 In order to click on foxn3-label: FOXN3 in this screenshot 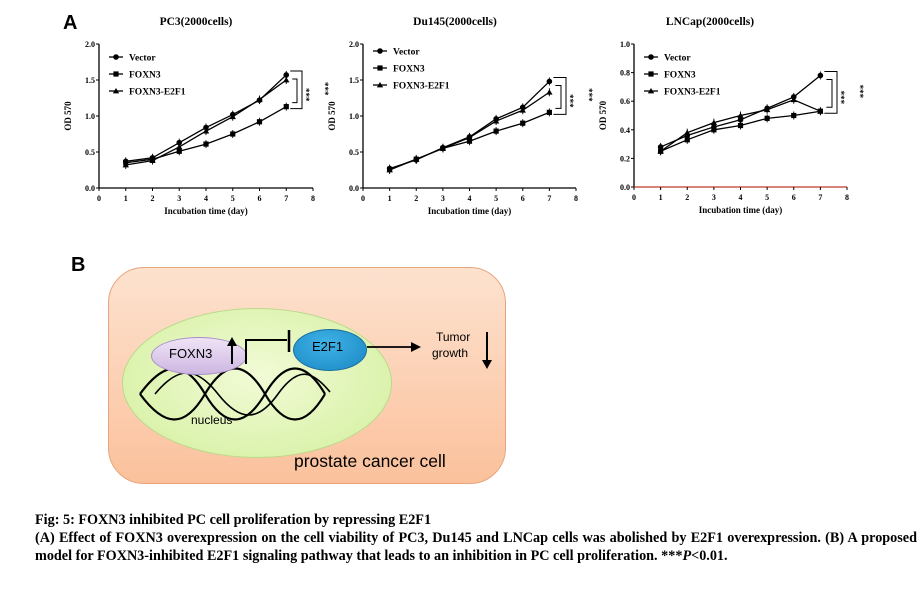, I will do `click(191, 353)`.